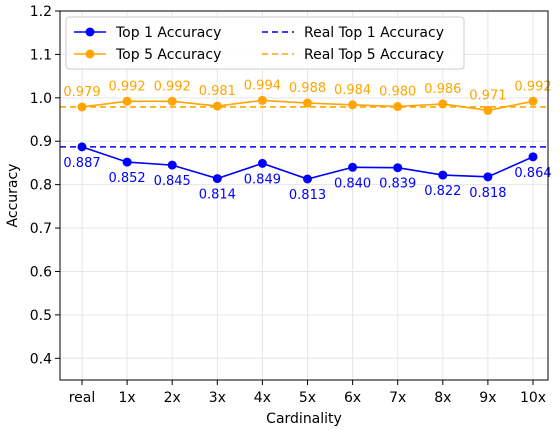 The image size is (560, 430). Describe the element at coordinates (41, 229) in the screenshot. I see `y-tick-label: 0.7` at that location.